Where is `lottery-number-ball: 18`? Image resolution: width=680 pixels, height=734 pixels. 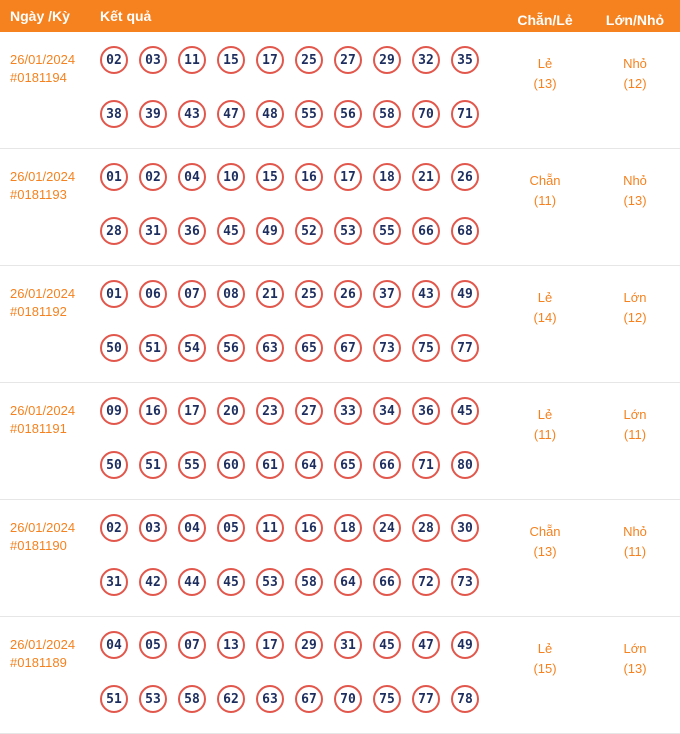
lottery-number-ball: 18 is located at coordinates (348, 528).